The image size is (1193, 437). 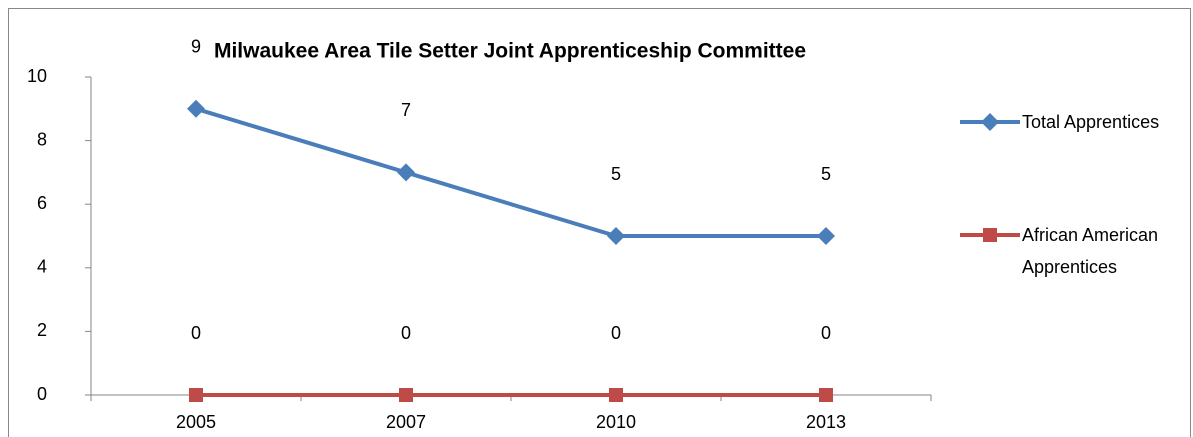 What do you see at coordinates (406, 110) in the screenshot?
I see `data-label: 7` at bounding box center [406, 110].